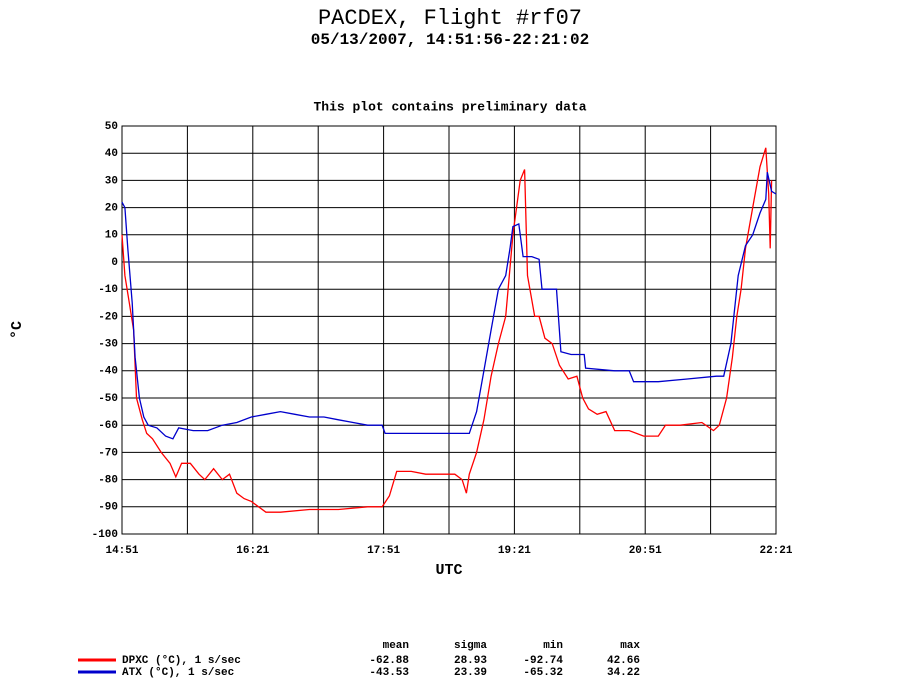 The width and height of the screenshot is (900, 683). I want to click on y-tick-label: 30, so click(111, 181).